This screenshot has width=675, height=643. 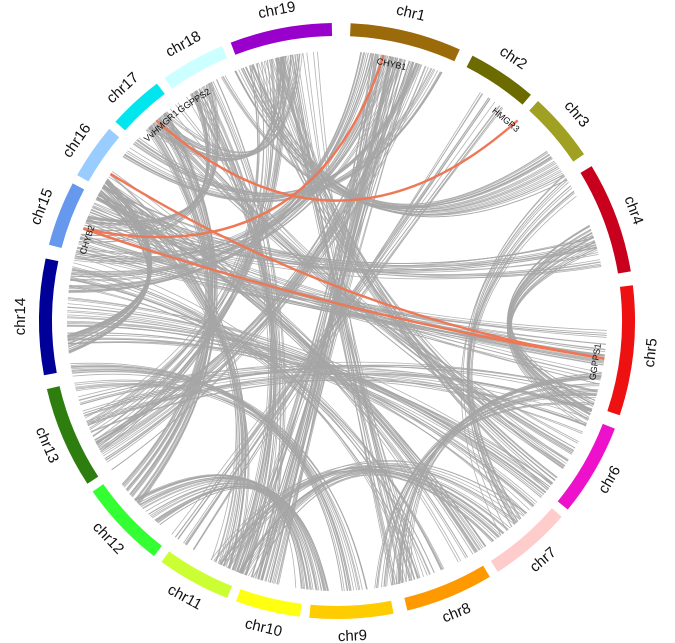 What do you see at coordinates (557, 131) in the screenshot?
I see `chromosome-segment-chr3` at bounding box center [557, 131].